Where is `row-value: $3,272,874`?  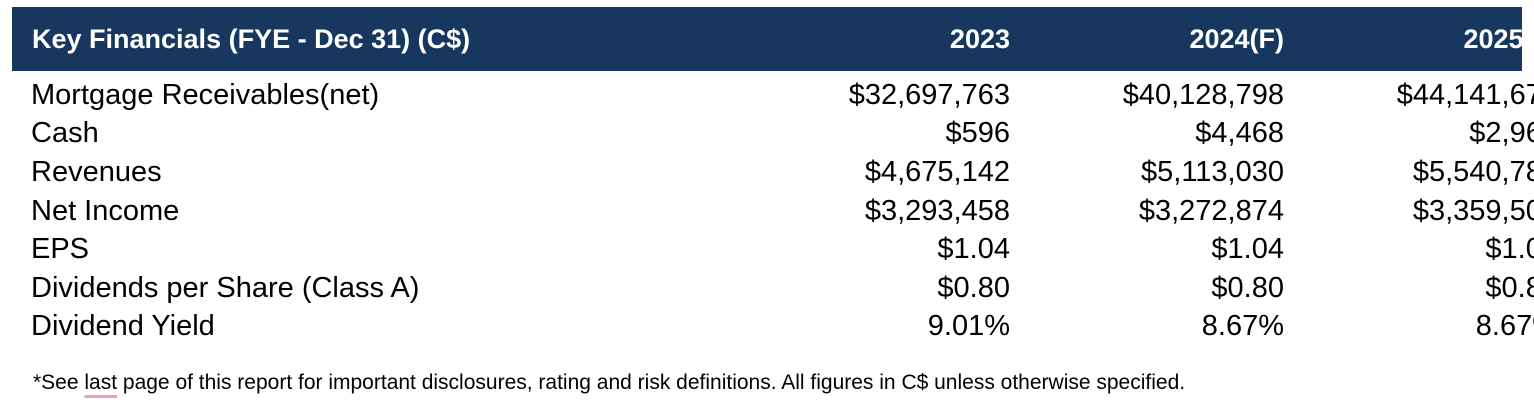 row-value: $3,272,874 is located at coordinates (1211, 210).